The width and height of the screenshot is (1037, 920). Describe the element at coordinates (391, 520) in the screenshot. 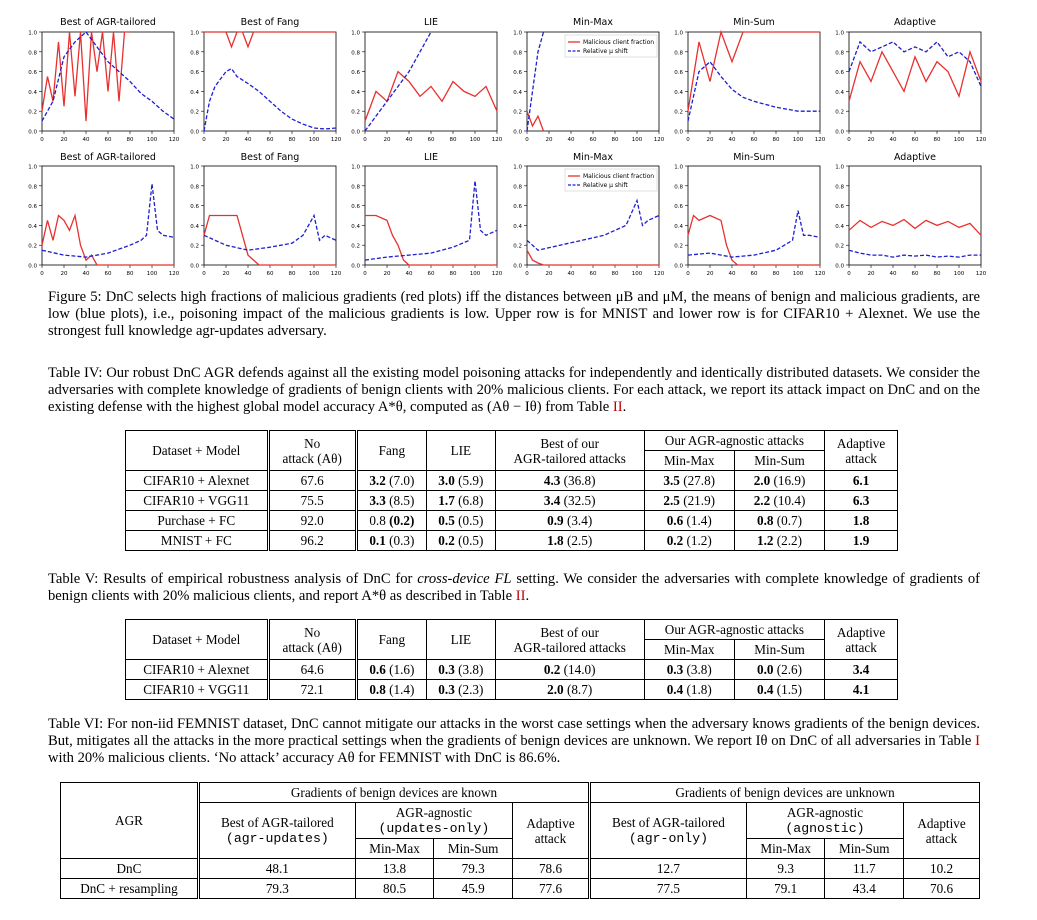

I see `cell-fang: 0.8 (0.2)` at that location.